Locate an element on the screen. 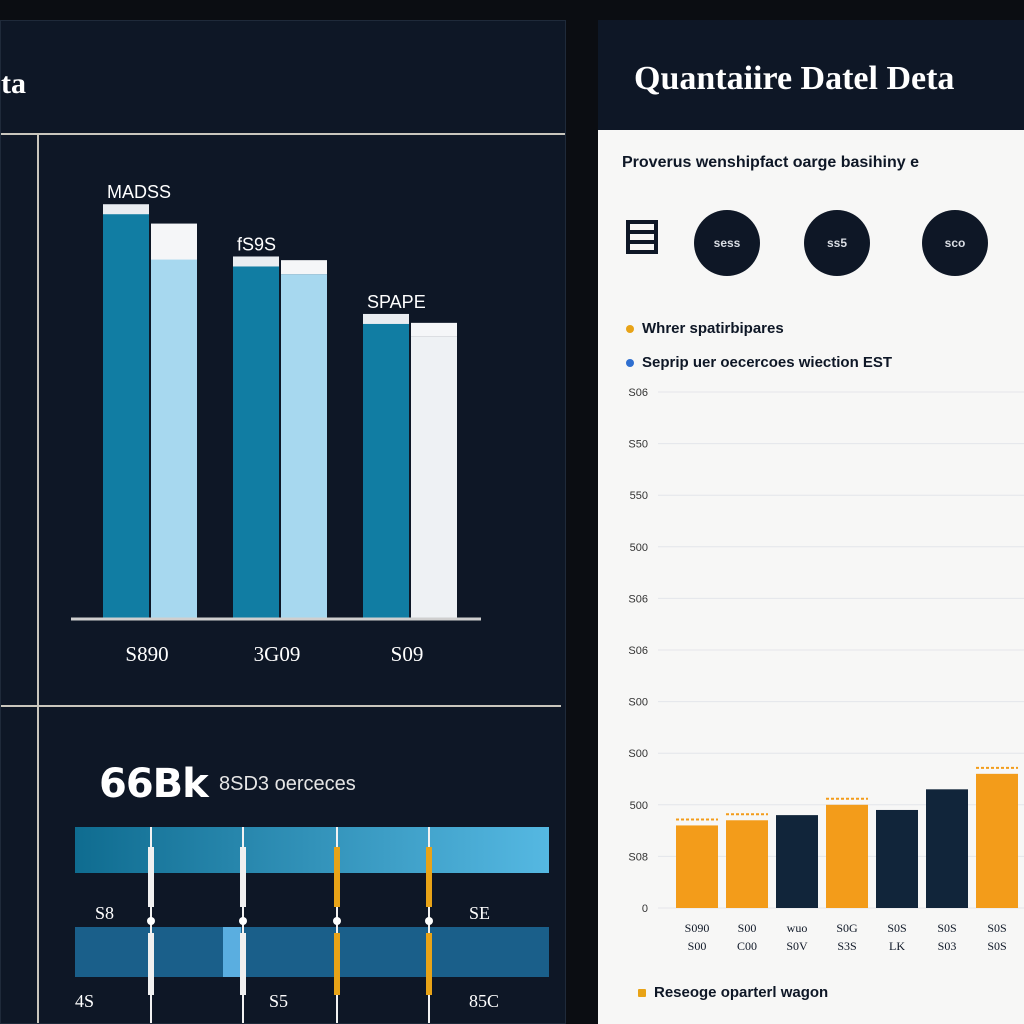  x-tick-label-5-1: S03 is located at coordinates (947, 946).